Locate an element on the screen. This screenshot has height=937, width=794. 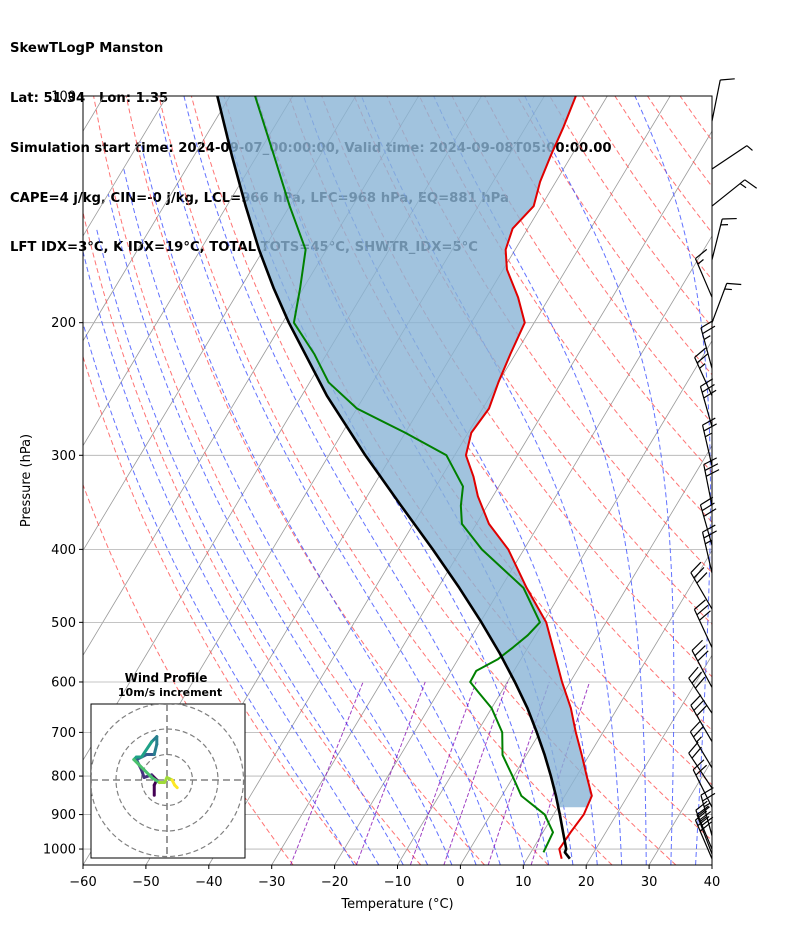
y-tick-label: 900 is located at coordinates (63, 815).